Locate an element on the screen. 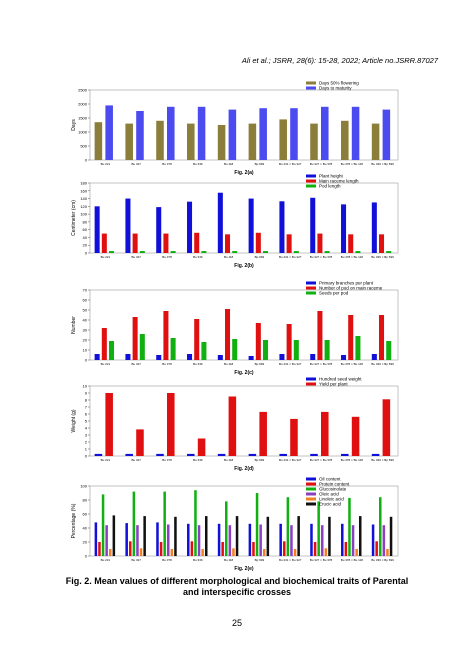 The width and height of the screenshot is (474, 669). y-tick-label: 40 is located at coordinates (85, 528).